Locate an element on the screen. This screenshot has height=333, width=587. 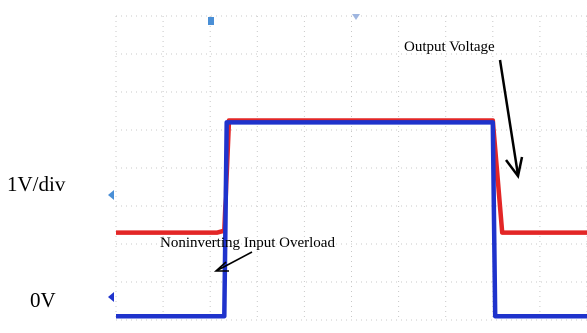
overload-arrow is located at coordinates (235, 261).